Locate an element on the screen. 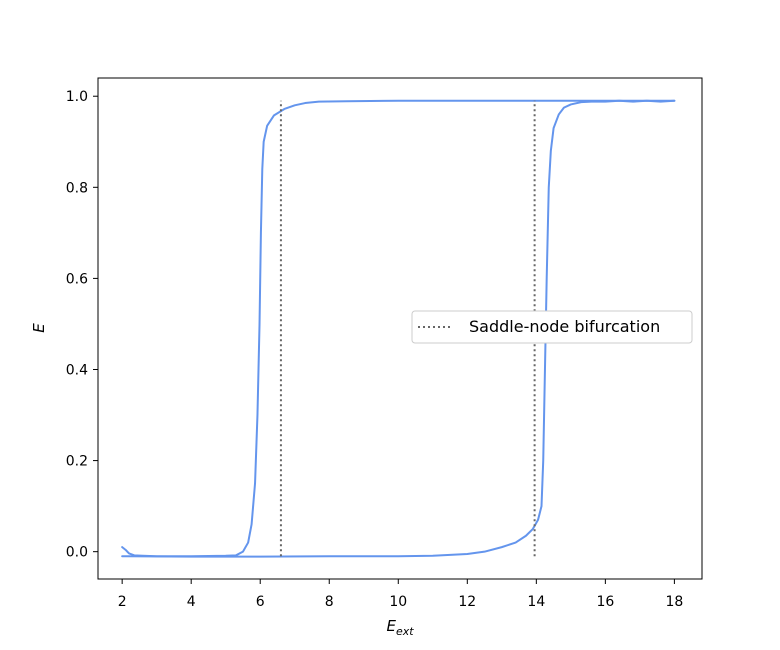  x-tick-label: 18 is located at coordinates (674, 602).